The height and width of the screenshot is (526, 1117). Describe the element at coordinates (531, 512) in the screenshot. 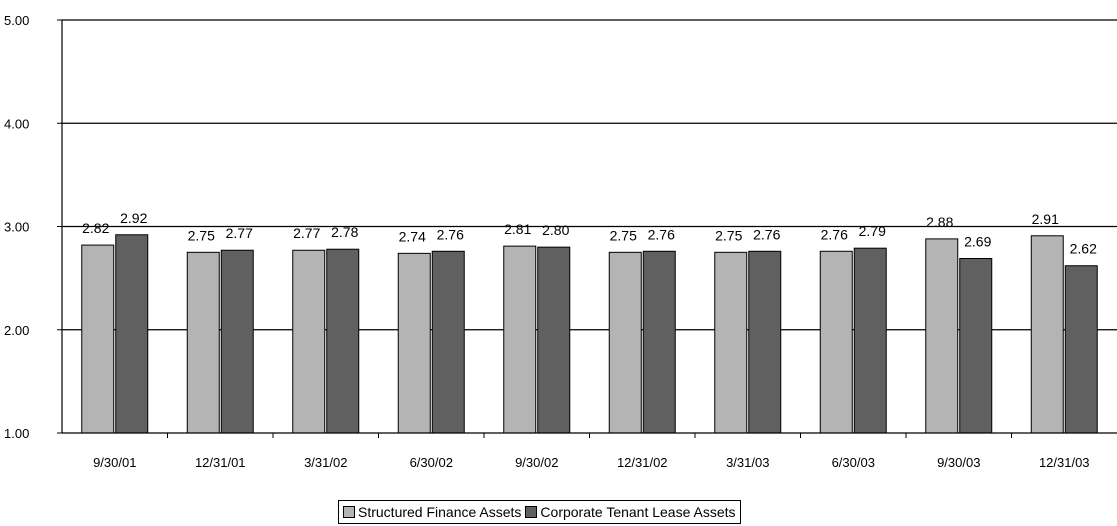

I see `legend-swatch-corporate-tenant-lease` at that location.